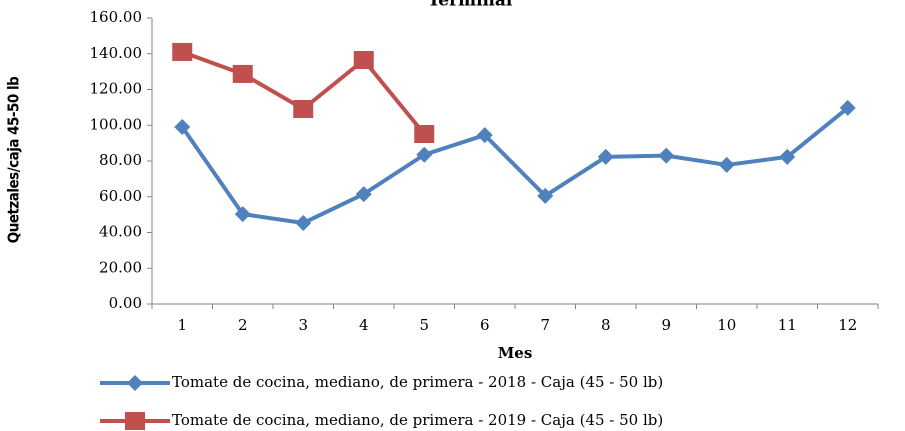 This screenshot has height=431, width=905. Describe the element at coordinates (666, 325) in the screenshot. I see `x-tick-label: 9` at that location.